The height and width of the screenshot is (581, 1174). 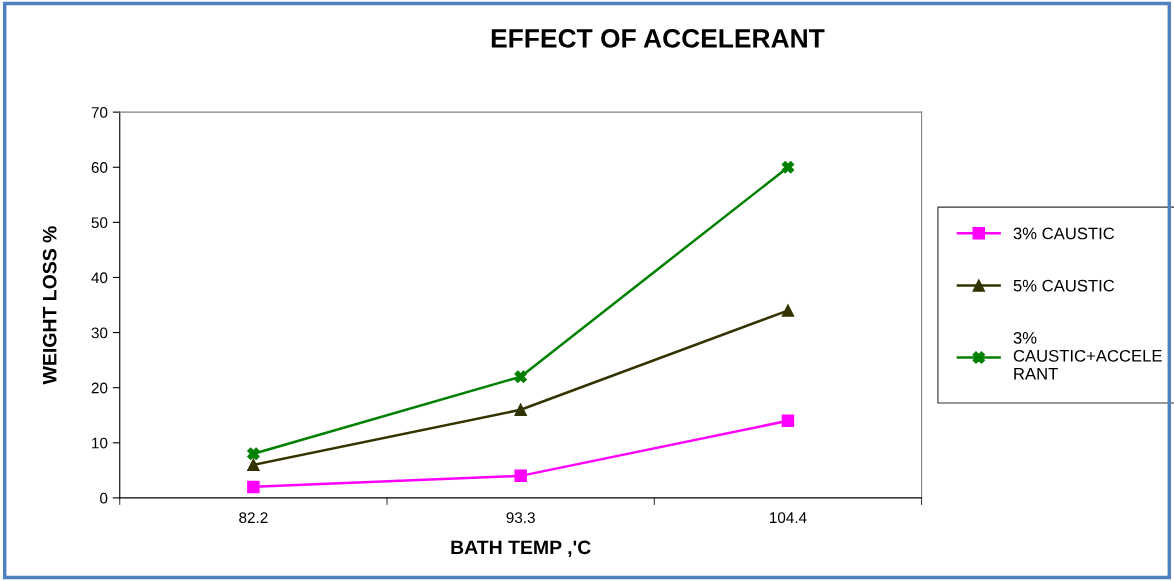 I want to click on x-axis-title: BATH TEMP ,'C, so click(x=521, y=549).